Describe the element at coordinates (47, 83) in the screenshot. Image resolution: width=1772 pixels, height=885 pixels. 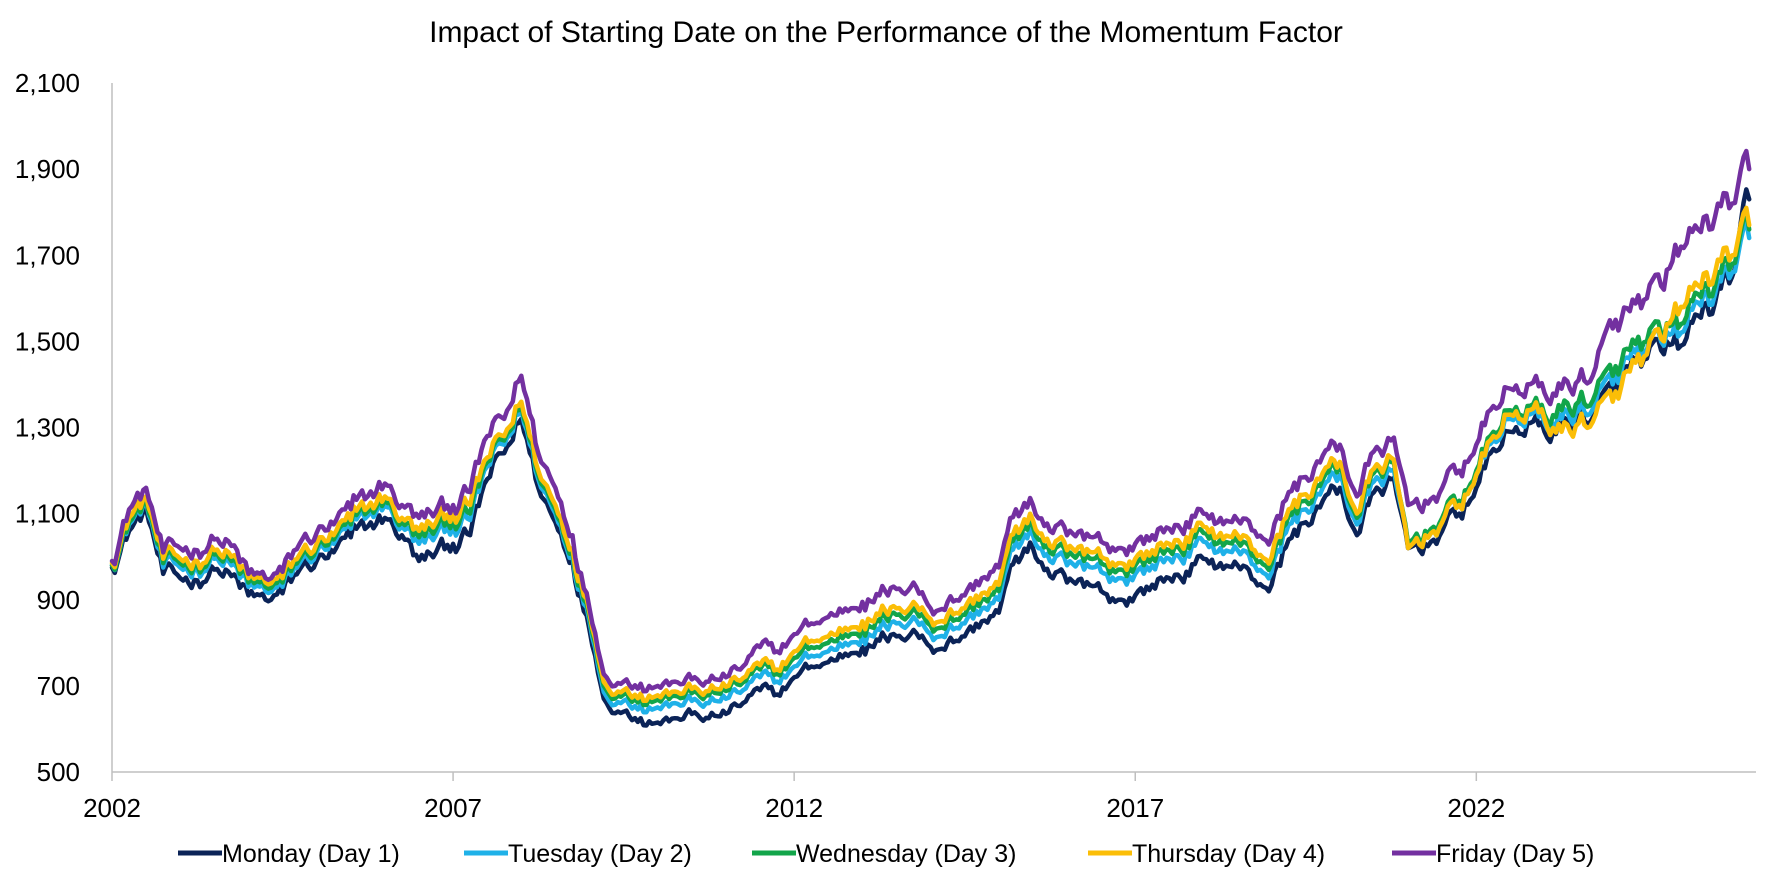
I see `y-tick-label: 2,100` at that location.